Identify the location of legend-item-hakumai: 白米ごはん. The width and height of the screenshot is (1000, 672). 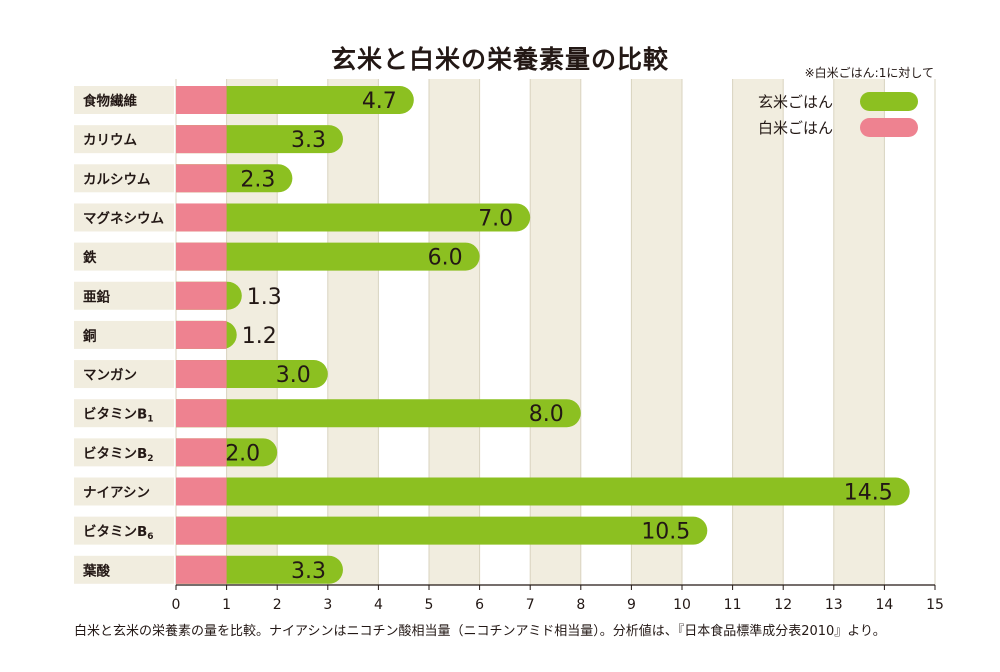
(838, 127).